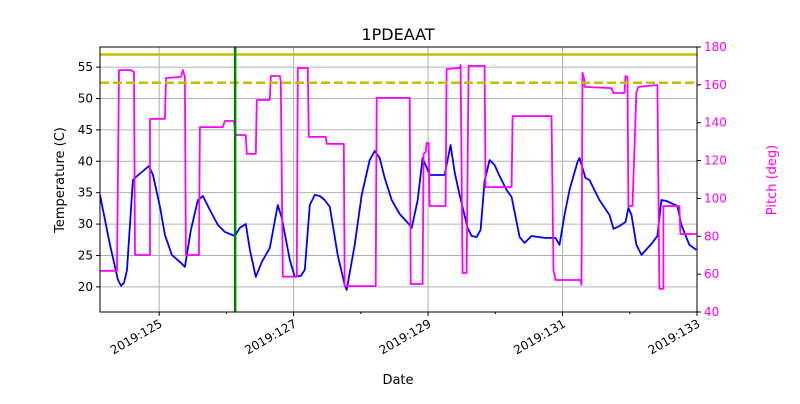 This screenshot has width=800, height=404. I want to click on y2-tick-label: 100, so click(715, 198).